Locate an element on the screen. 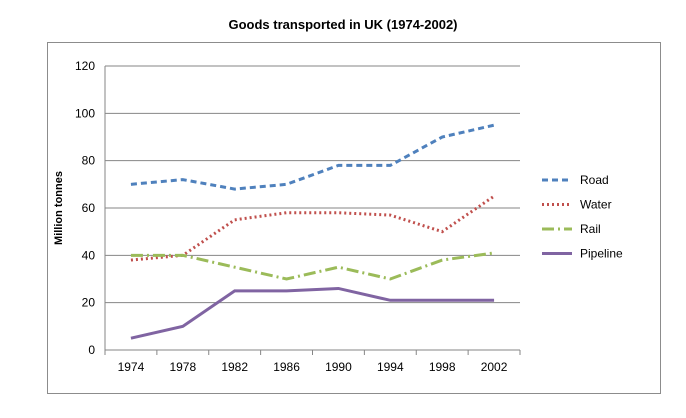  x-tick-label: 1994 is located at coordinates (390, 367).